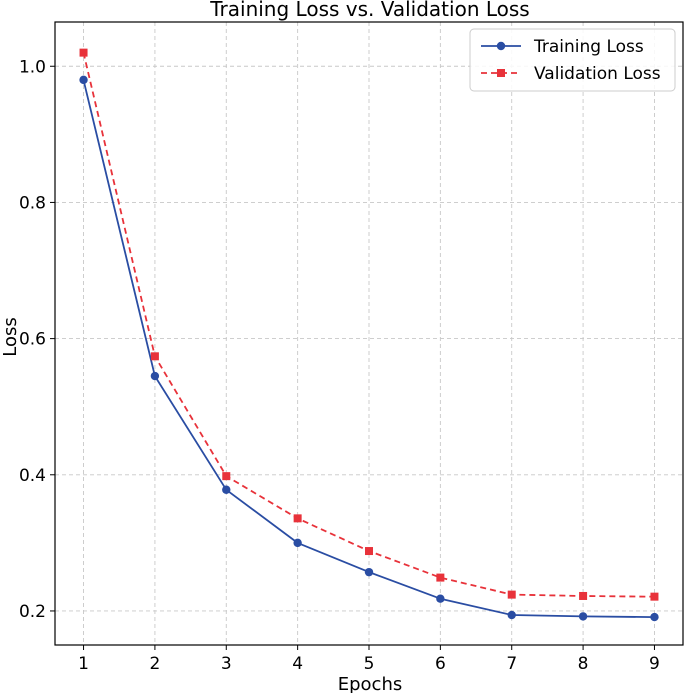 Image resolution: width=685 pixels, height=693 pixels. I want to click on chart-title: Training Loss vs. Validation Loss, so click(369, 10).